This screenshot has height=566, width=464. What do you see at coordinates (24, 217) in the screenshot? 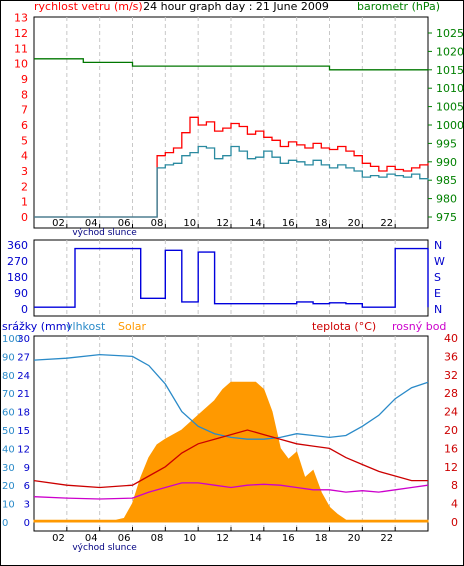
I see `wind-tick-label: 0` at bounding box center [24, 217].